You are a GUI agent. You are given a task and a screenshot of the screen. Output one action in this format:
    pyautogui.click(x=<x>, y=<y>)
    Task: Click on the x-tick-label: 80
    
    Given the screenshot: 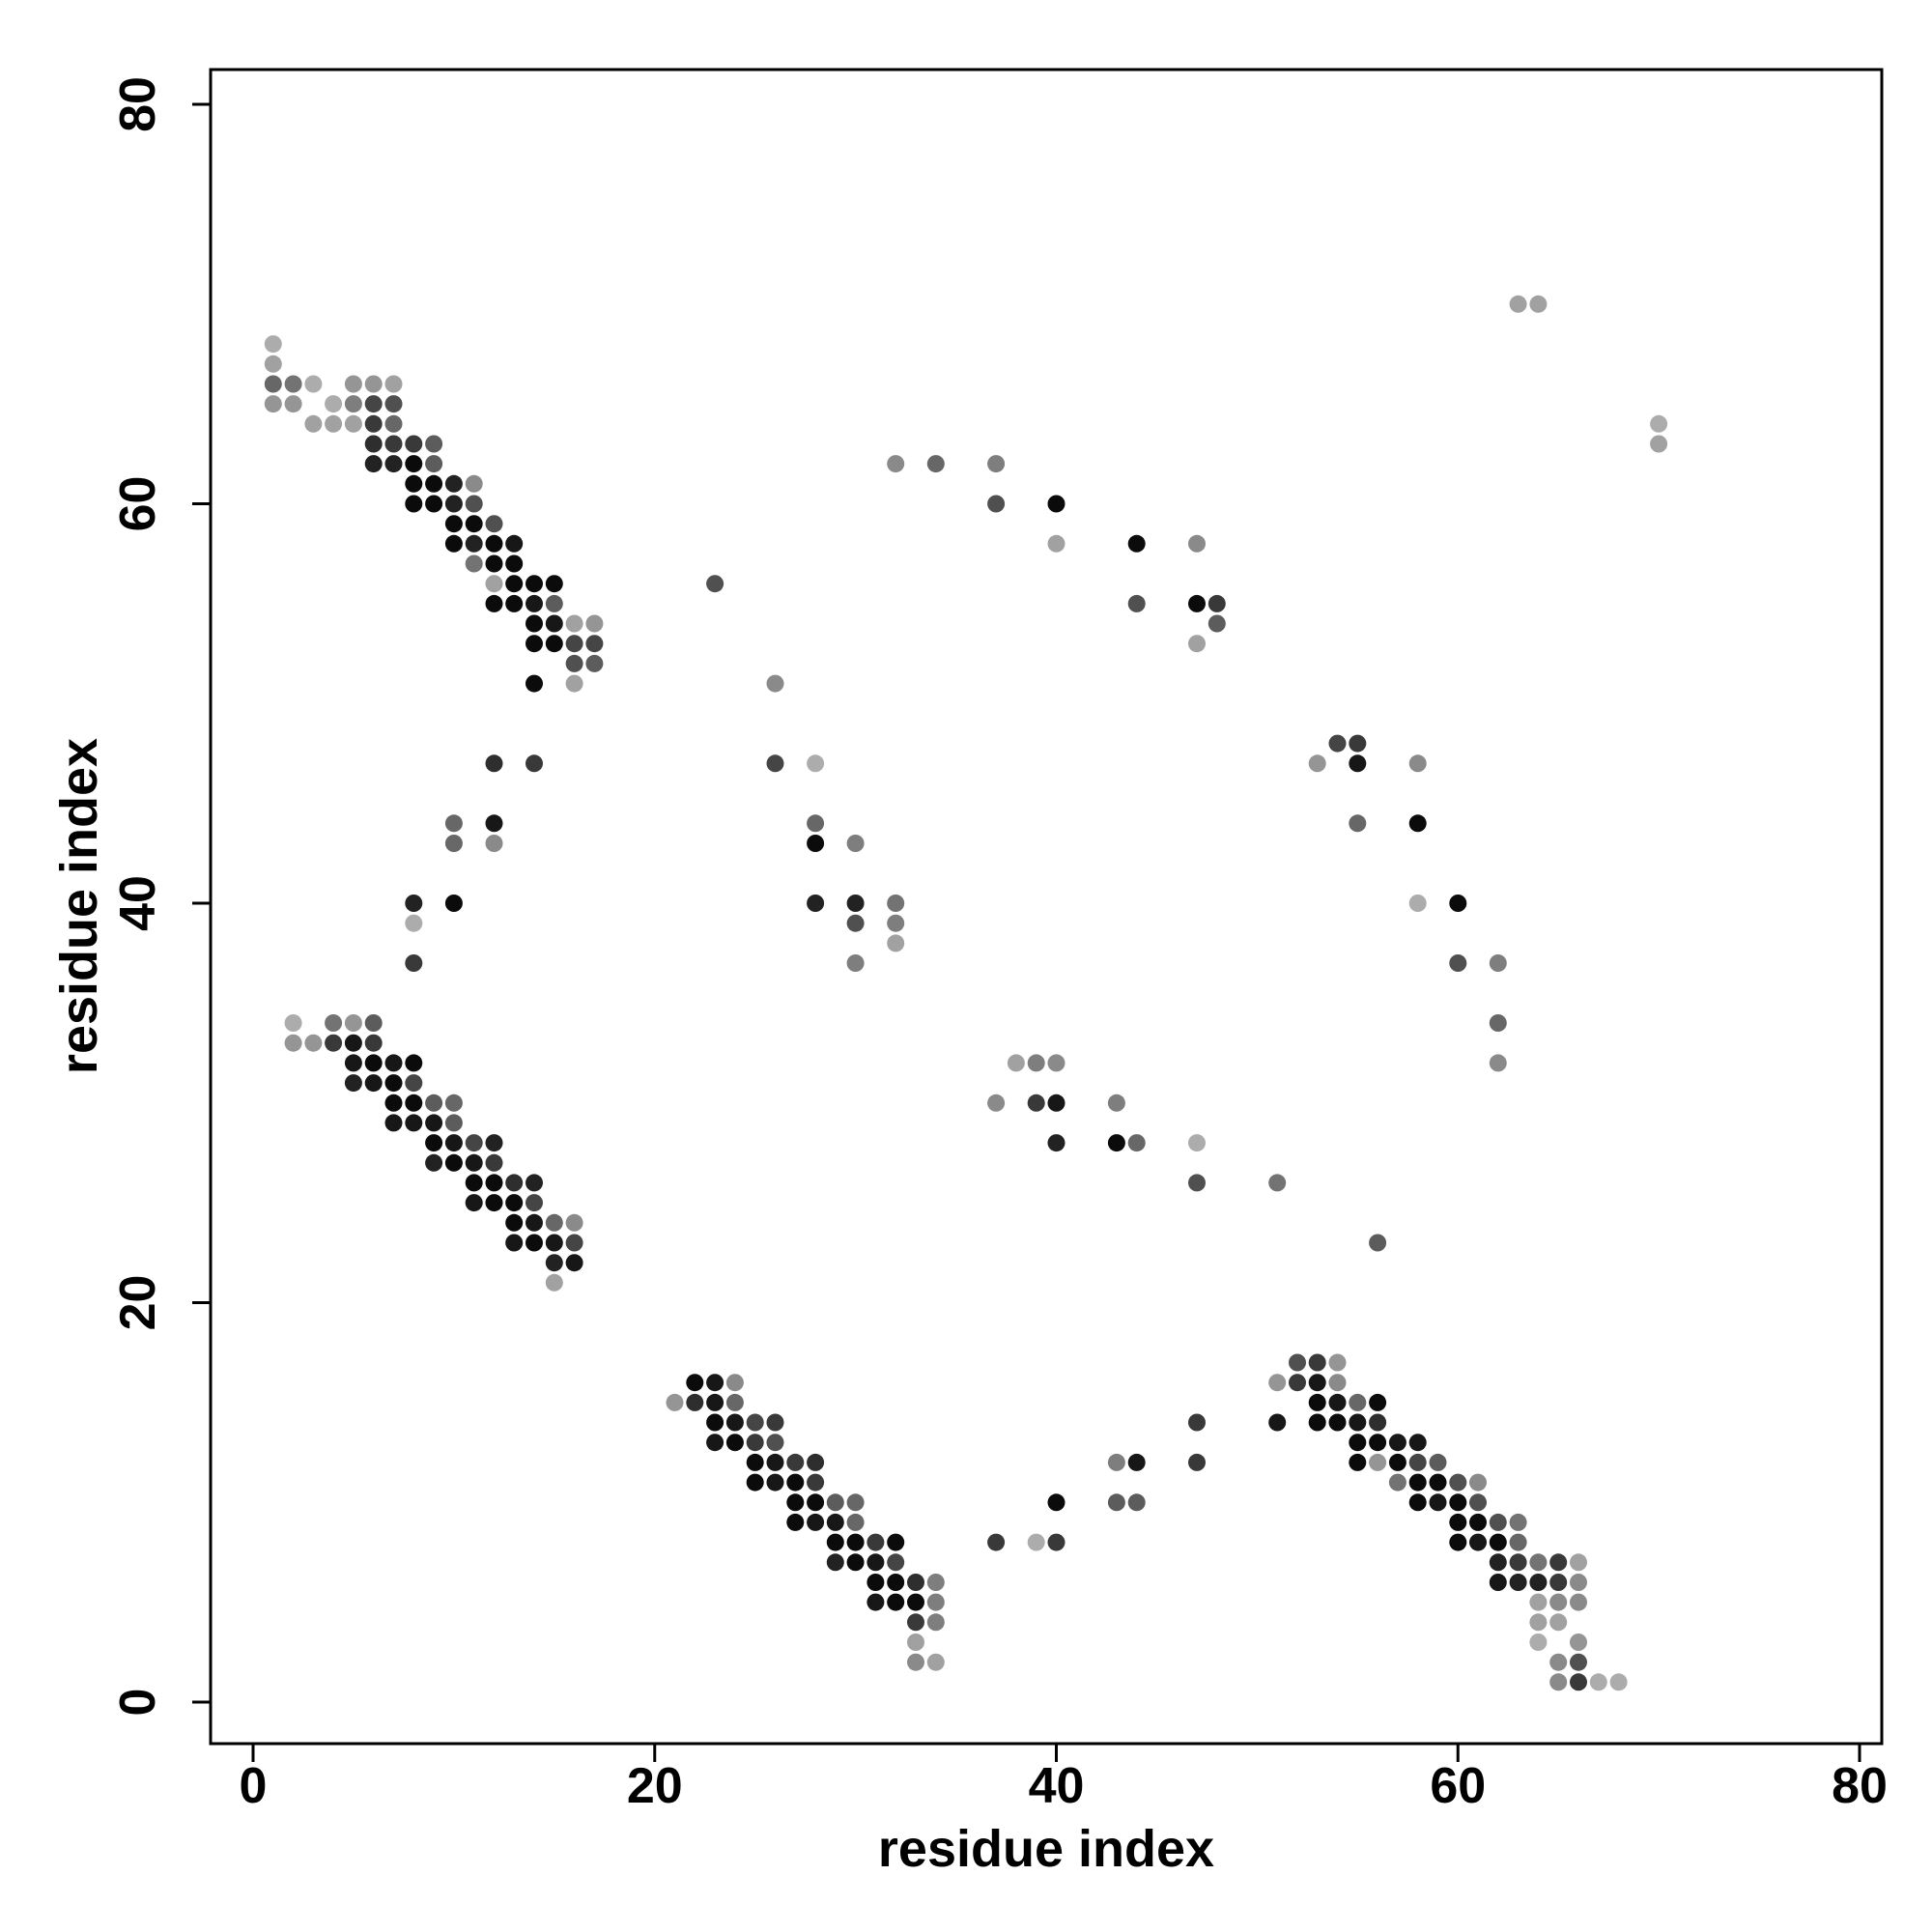 What is the action you would take?
    pyautogui.click(x=1860, y=1786)
    